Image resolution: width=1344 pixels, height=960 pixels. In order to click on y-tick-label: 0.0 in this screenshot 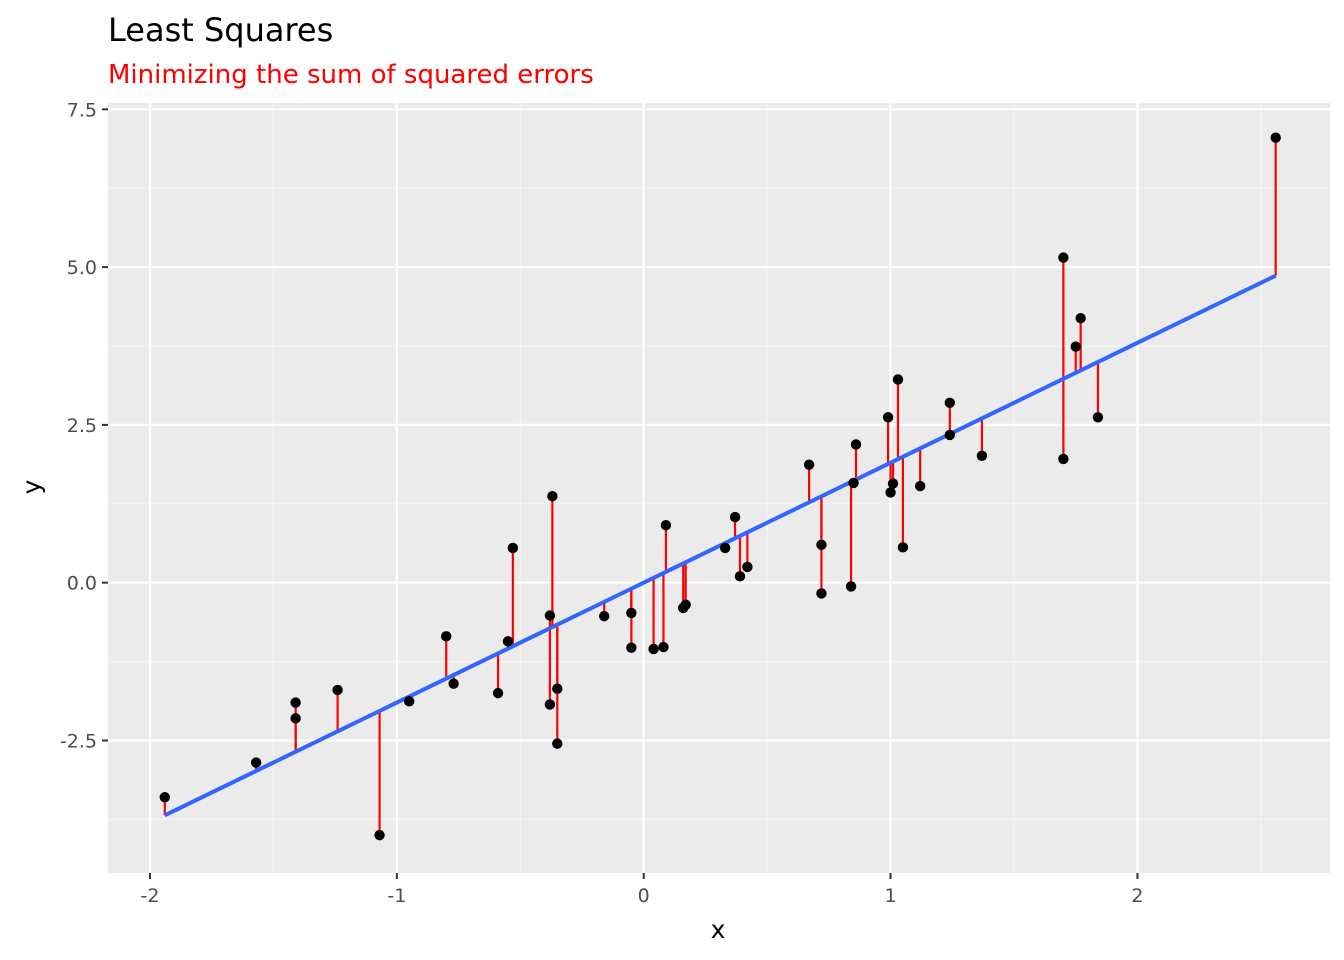, I will do `click(82, 584)`.